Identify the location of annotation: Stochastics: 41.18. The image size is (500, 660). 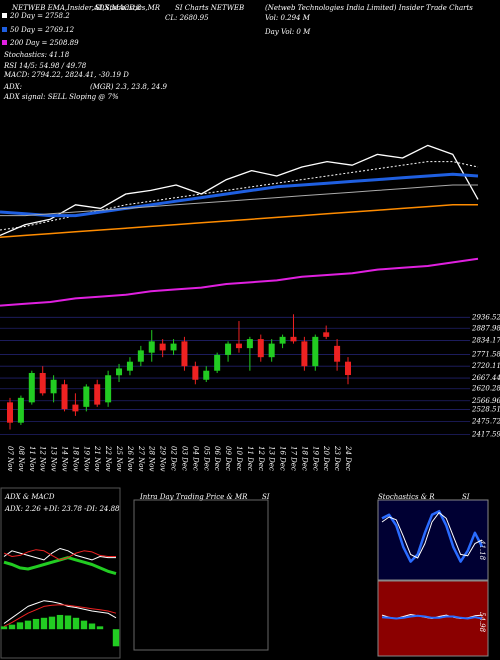
(37, 55).